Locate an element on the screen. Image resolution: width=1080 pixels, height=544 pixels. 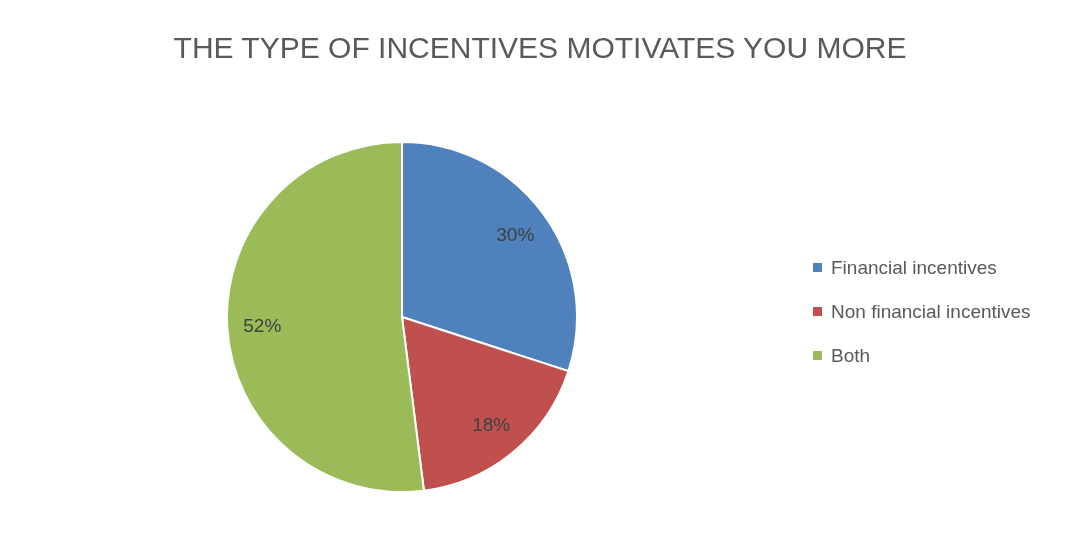
chart-title: THE TYPE OF INCENTIVES MOTIVATES YOU MORE is located at coordinates (540, 47).